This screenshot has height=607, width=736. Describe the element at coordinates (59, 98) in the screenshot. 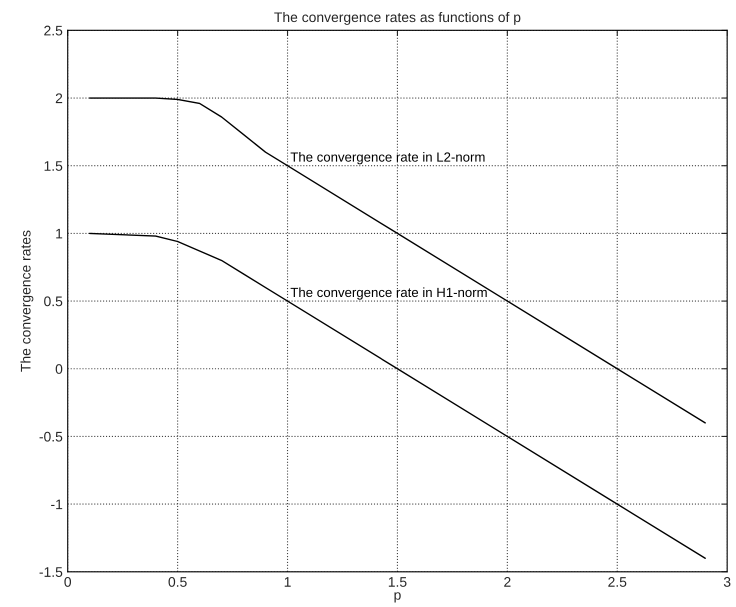

I see `y-tick-label: 2` at that location.